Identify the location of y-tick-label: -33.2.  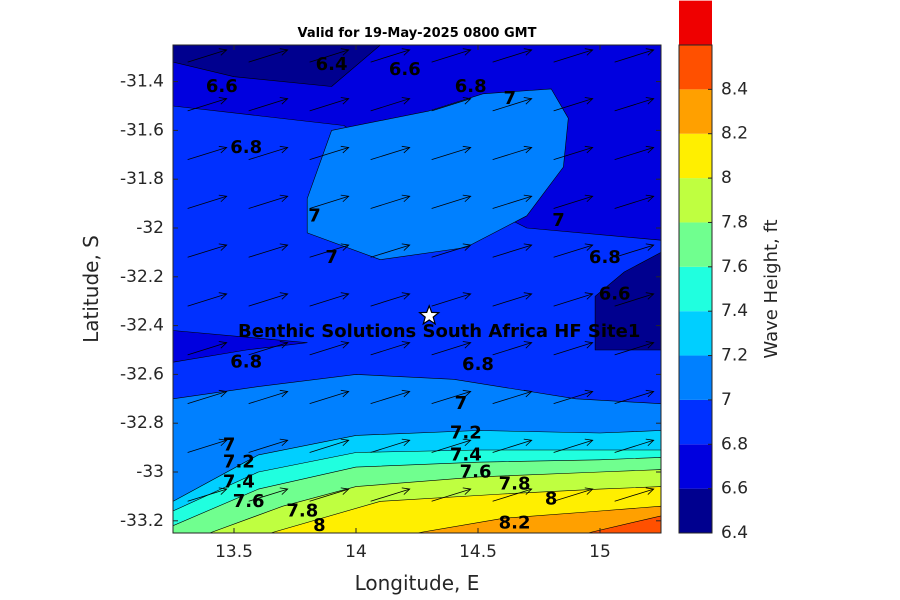
(142, 521).